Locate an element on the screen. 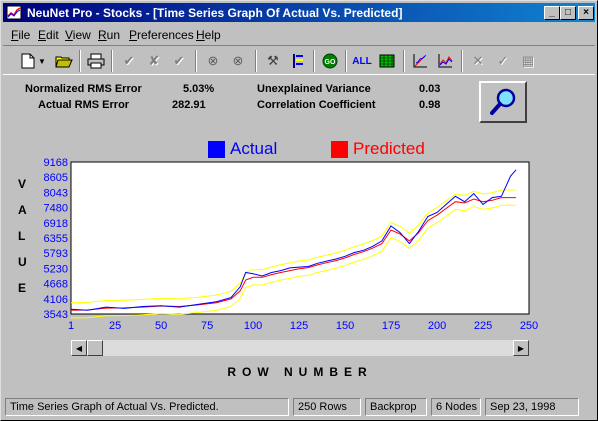  accept-button: ✓ is located at coordinates (503, 61).